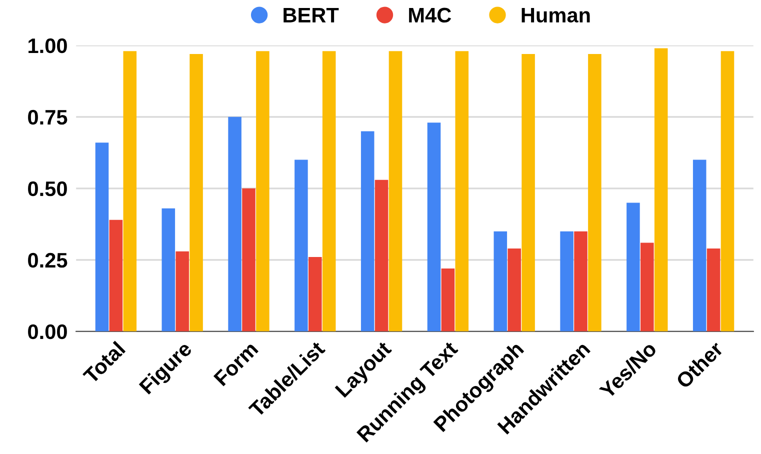 This screenshot has height=454, width=761. What do you see at coordinates (48, 260) in the screenshot?
I see `y-tick-label: 0.25` at bounding box center [48, 260].